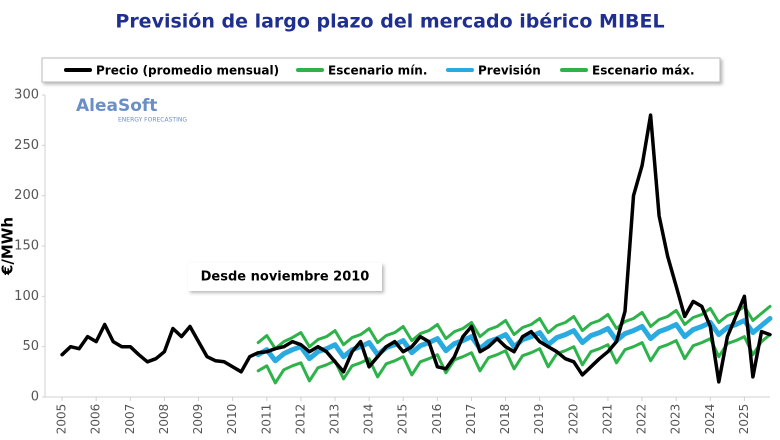  Describe the element at coordinates (62, 419) in the screenshot. I see `x-tick-label: 2005` at that location.